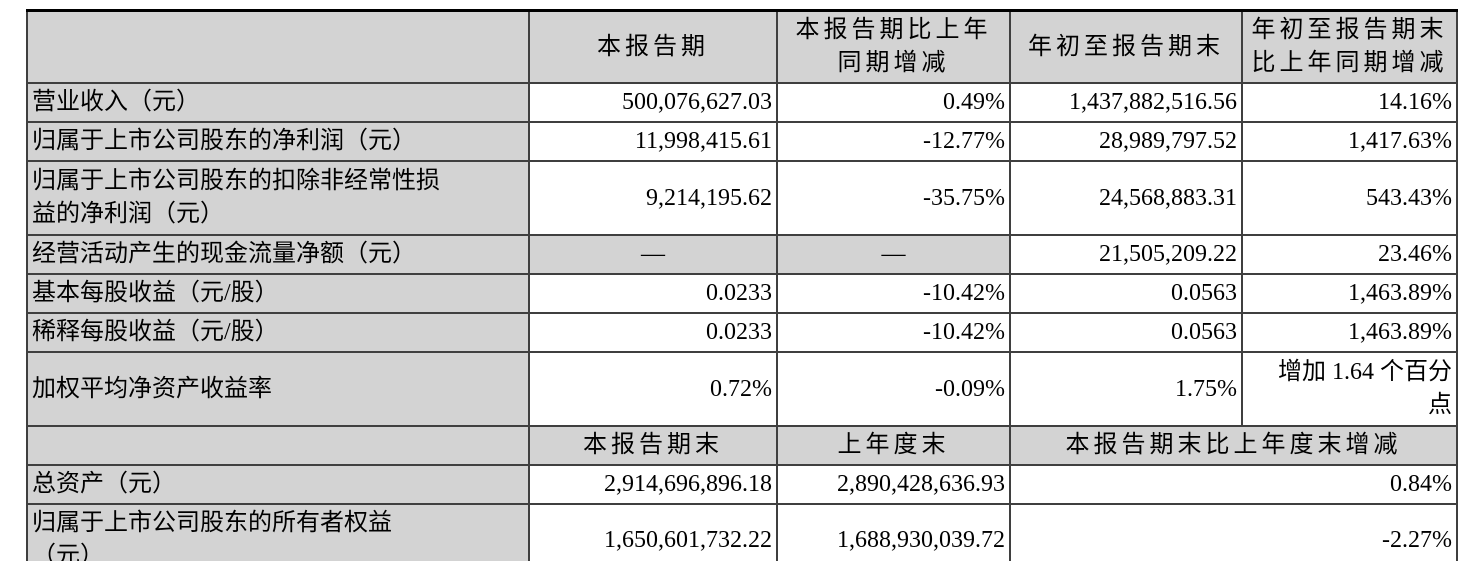 This screenshot has width=1479, height=561. Describe the element at coordinates (653, 102) in the screenshot. I see `value-cell: 500,076,627.03` at that location.